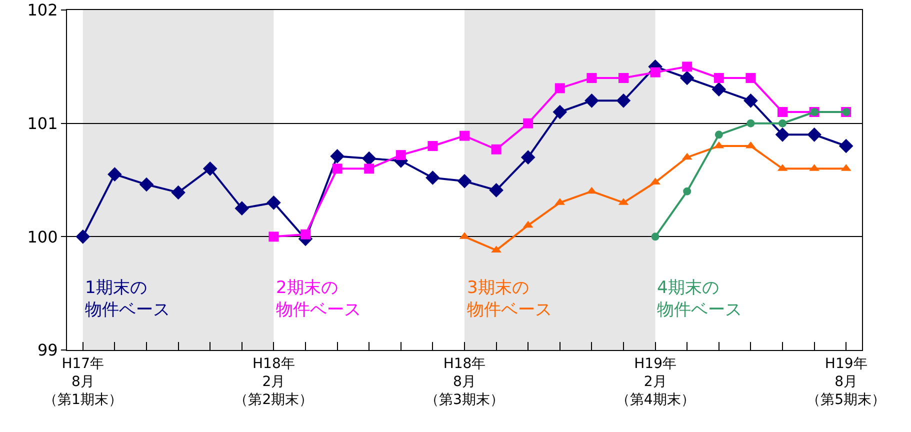 The width and height of the screenshot is (911, 432). Describe the element at coordinates (42, 236) in the screenshot. I see `y-tick-label: 100` at that location.